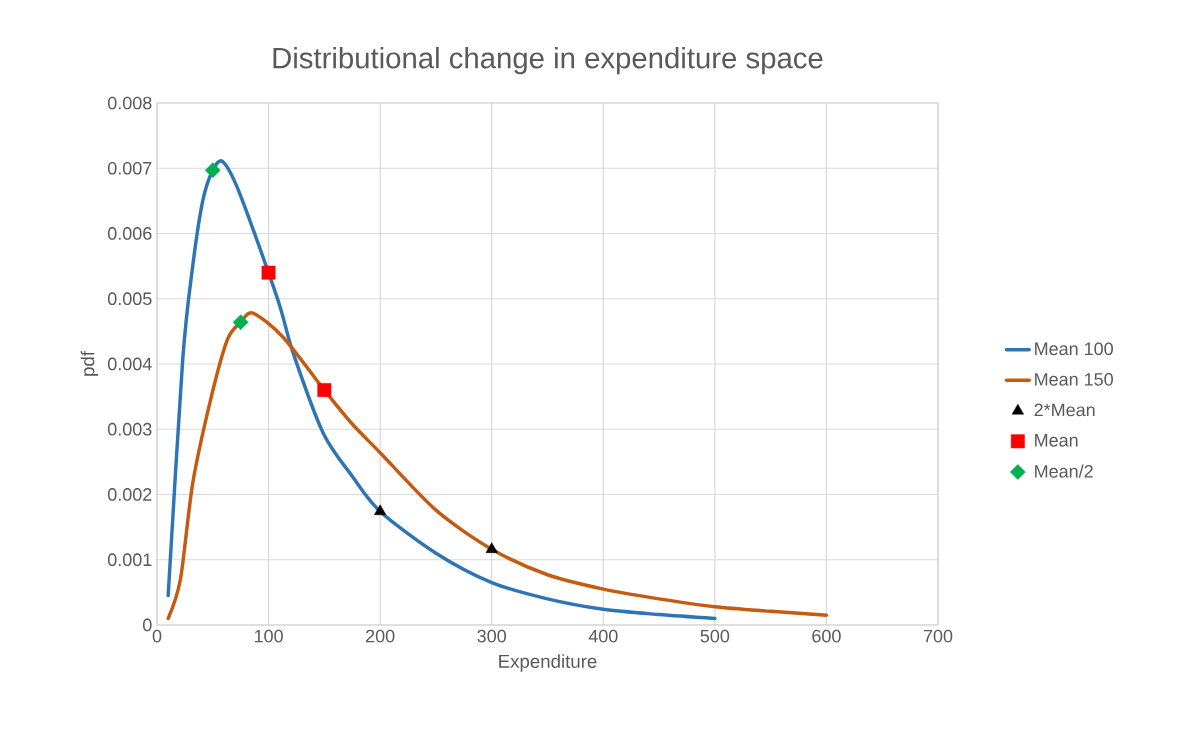  I want to click on y-tick-label: 0.005, so click(129, 299).